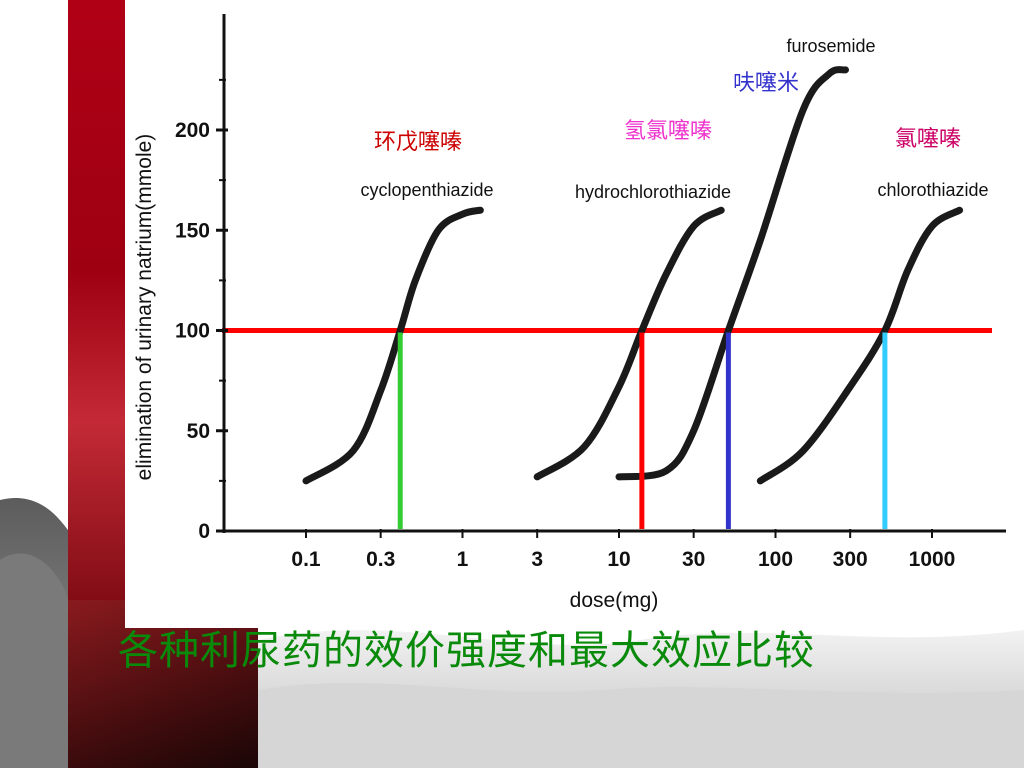 This screenshot has width=1024, height=768. What do you see at coordinates (732, 273) in the screenshot?
I see `curve-furosemide` at bounding box center [732, 273].